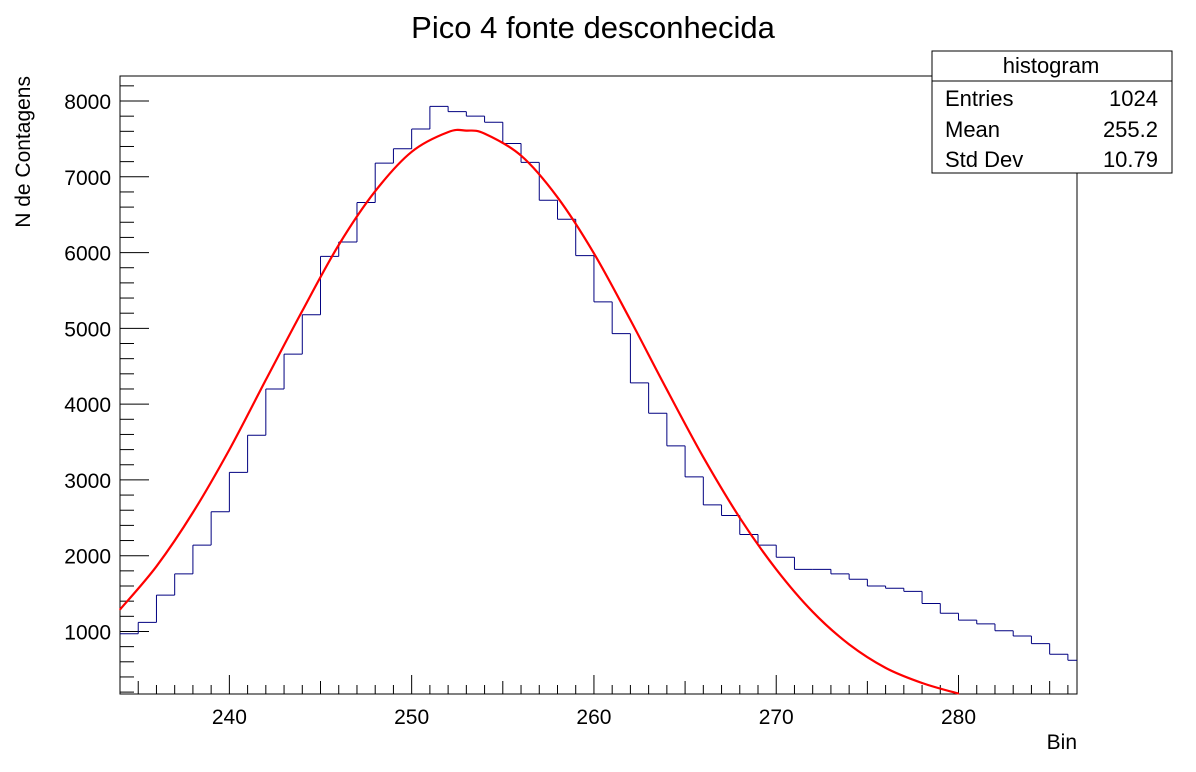 Image resolution: width=1196 pixels, height=772 pixels. I want to click on stats-box-frame, so click(1052, 112).